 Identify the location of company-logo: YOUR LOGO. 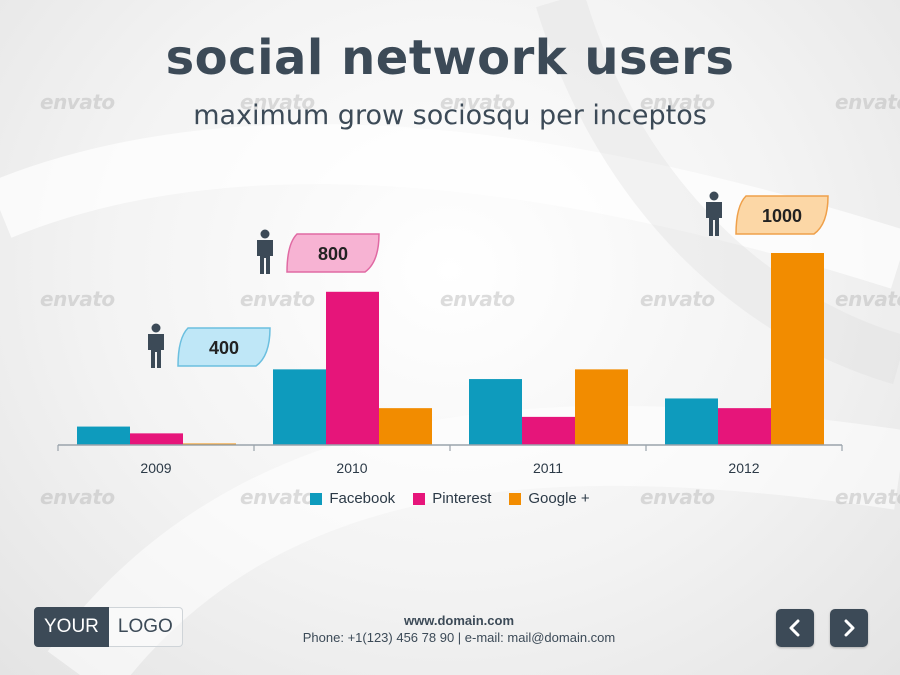
(108, 627).